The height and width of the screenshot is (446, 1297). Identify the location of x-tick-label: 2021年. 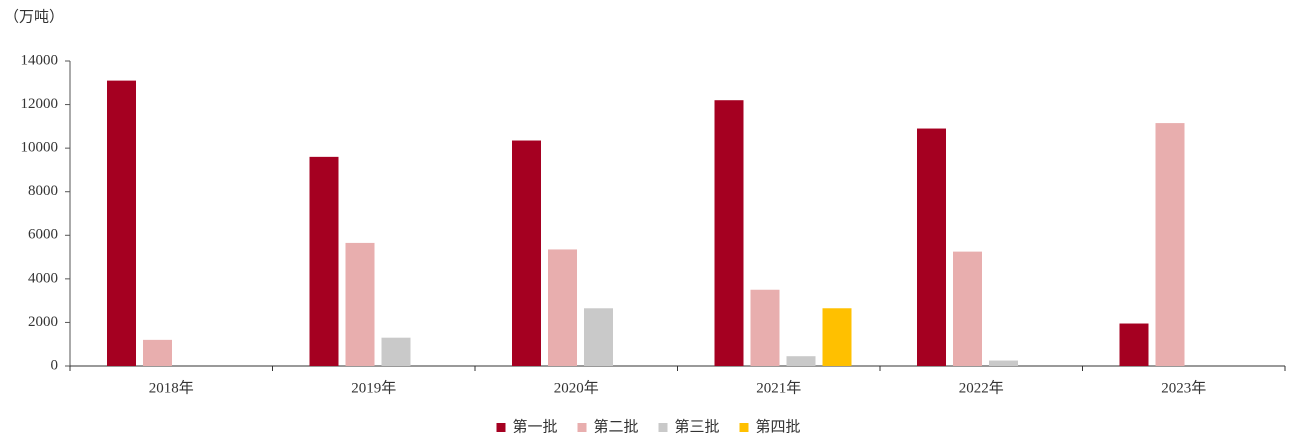
(778, 387).